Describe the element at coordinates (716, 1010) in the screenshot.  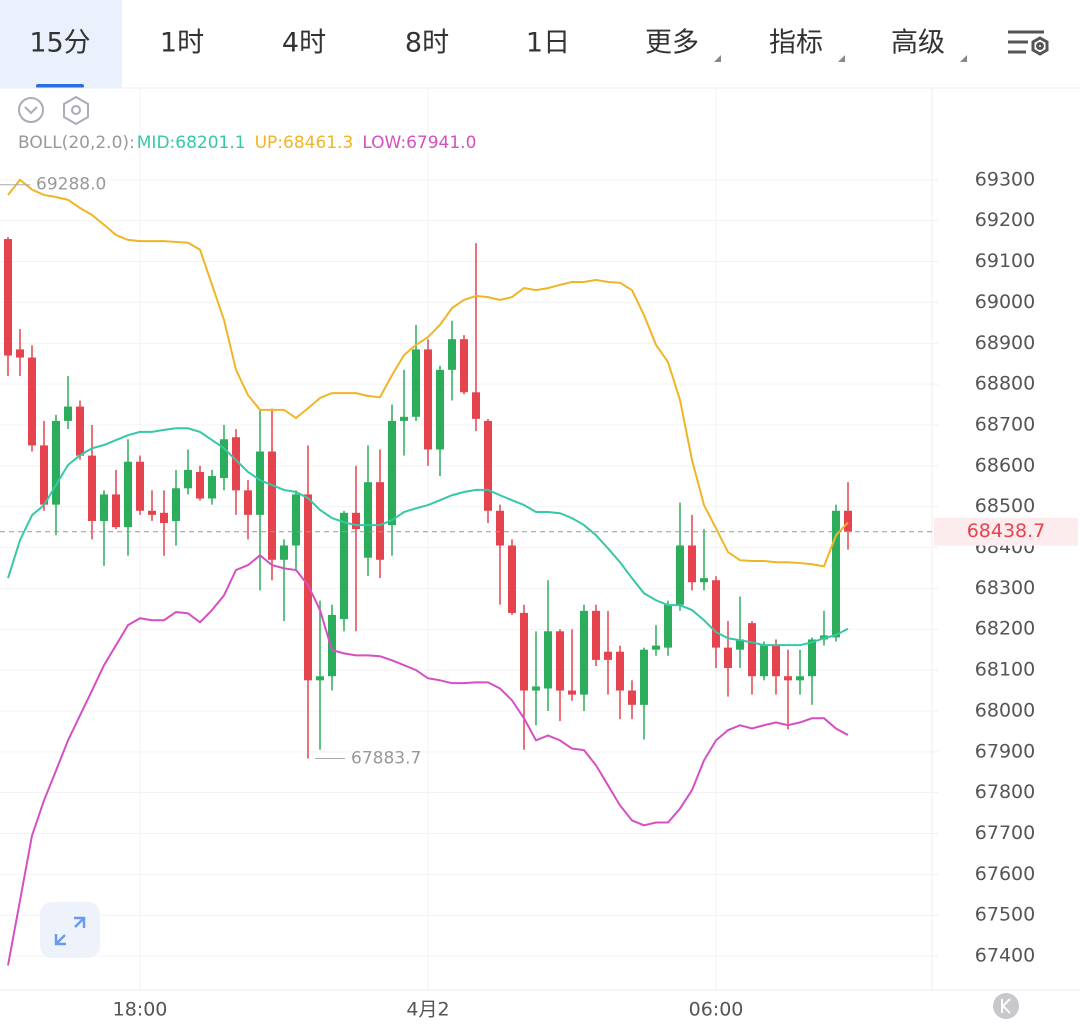
I see `x-tick-label: 06:00` at that location.